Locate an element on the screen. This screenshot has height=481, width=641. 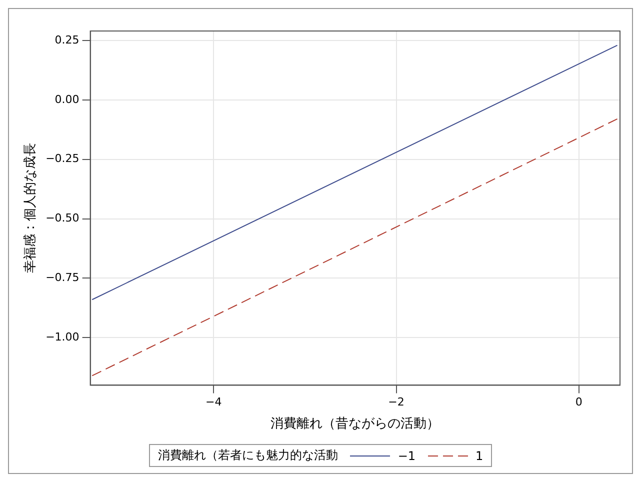
x-tick-label: 0 is located at coordinates (578, 402).